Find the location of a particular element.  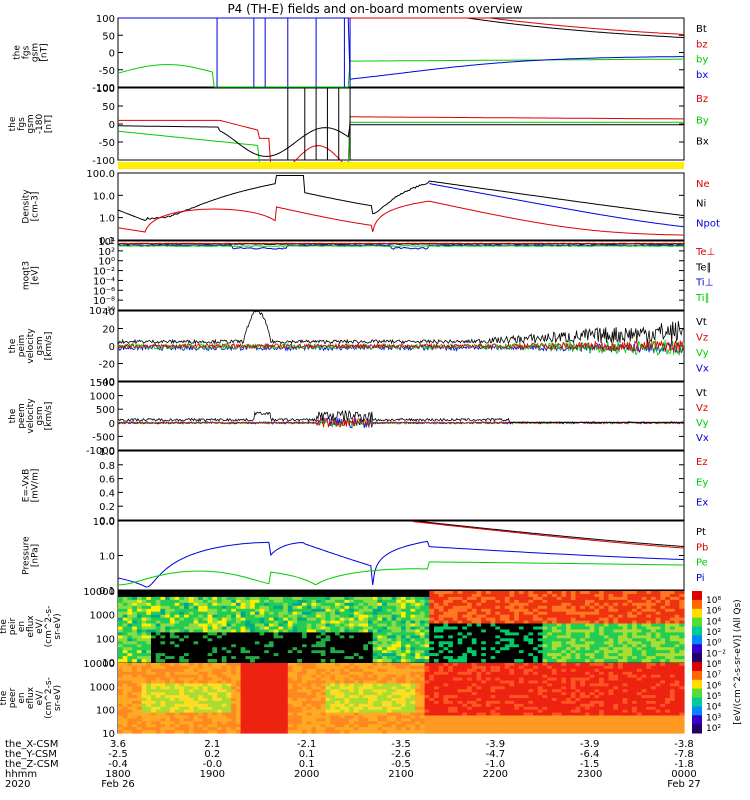

series-line-vz is located at coordinates (401, 423).